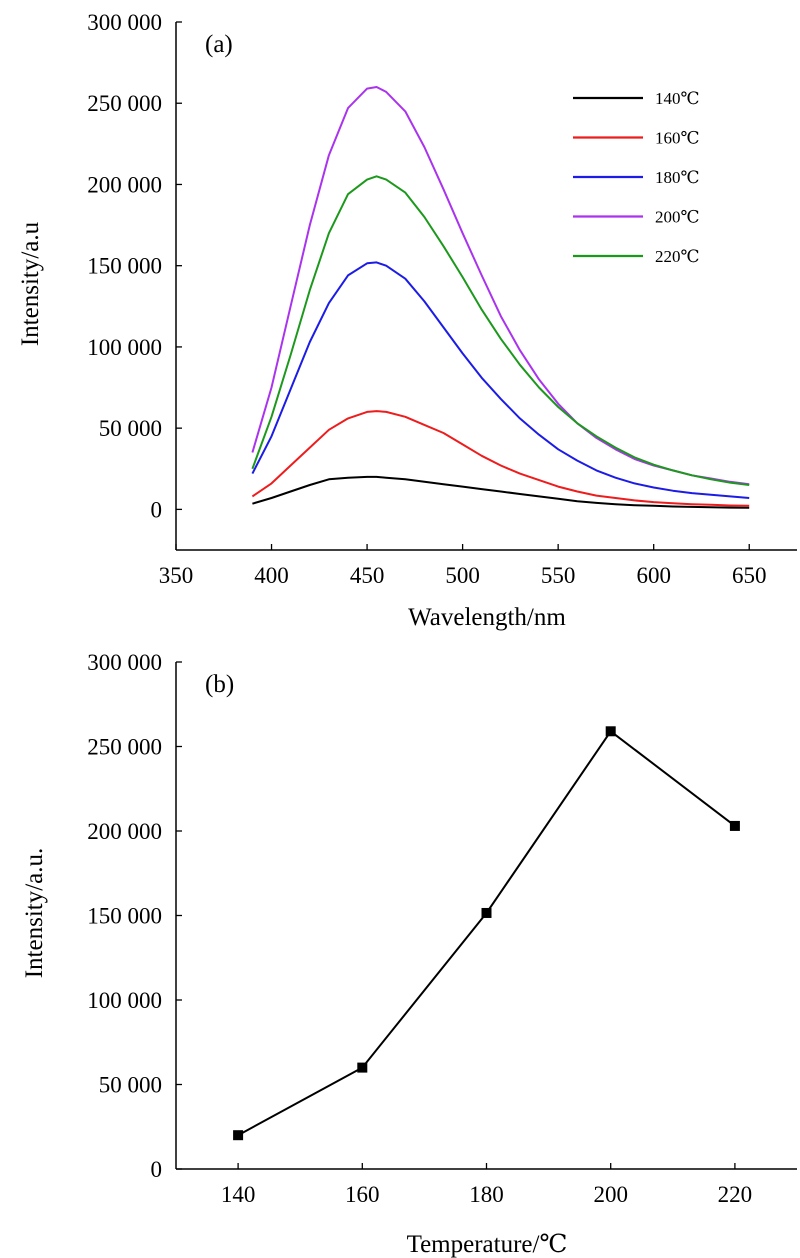  I want to click on x-tick-label: 550, so click(558, 575).